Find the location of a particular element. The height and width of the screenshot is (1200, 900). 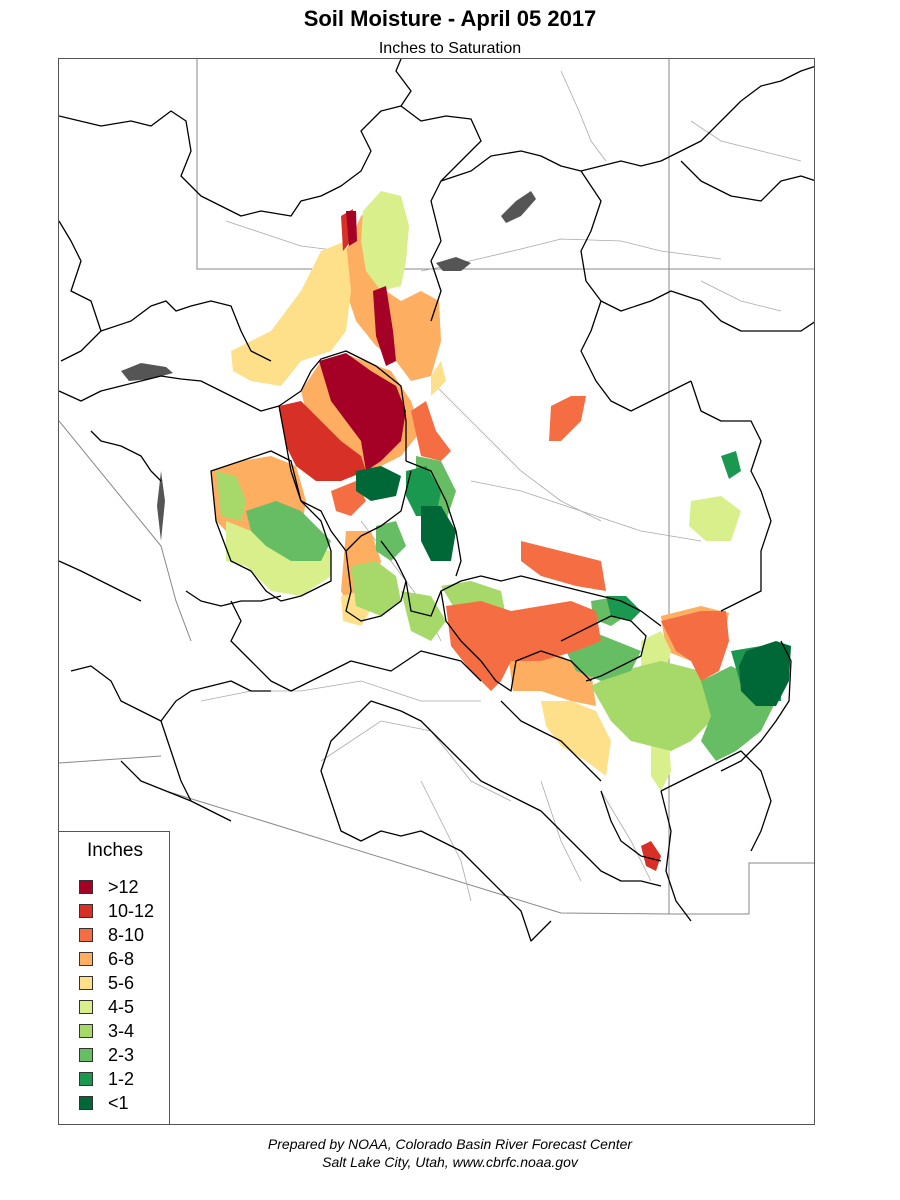

legend-label: >12 is located at coordinates (123, 886).